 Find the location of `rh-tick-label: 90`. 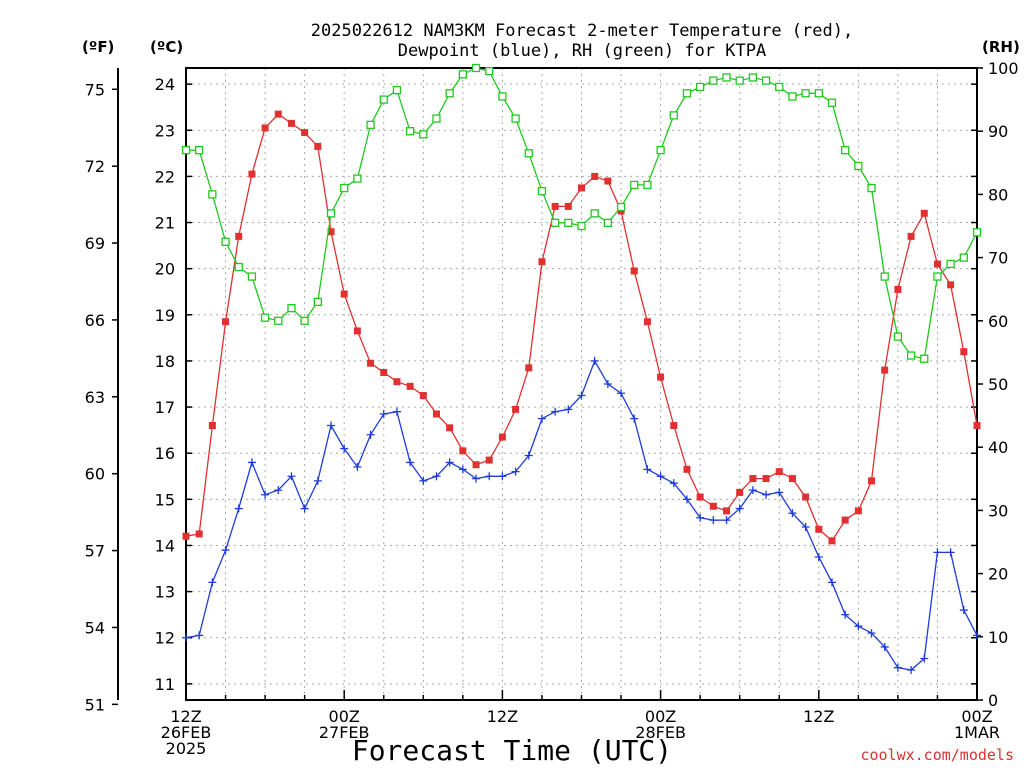

rh-tick-label: 90 is located at coordinates (998, 131).